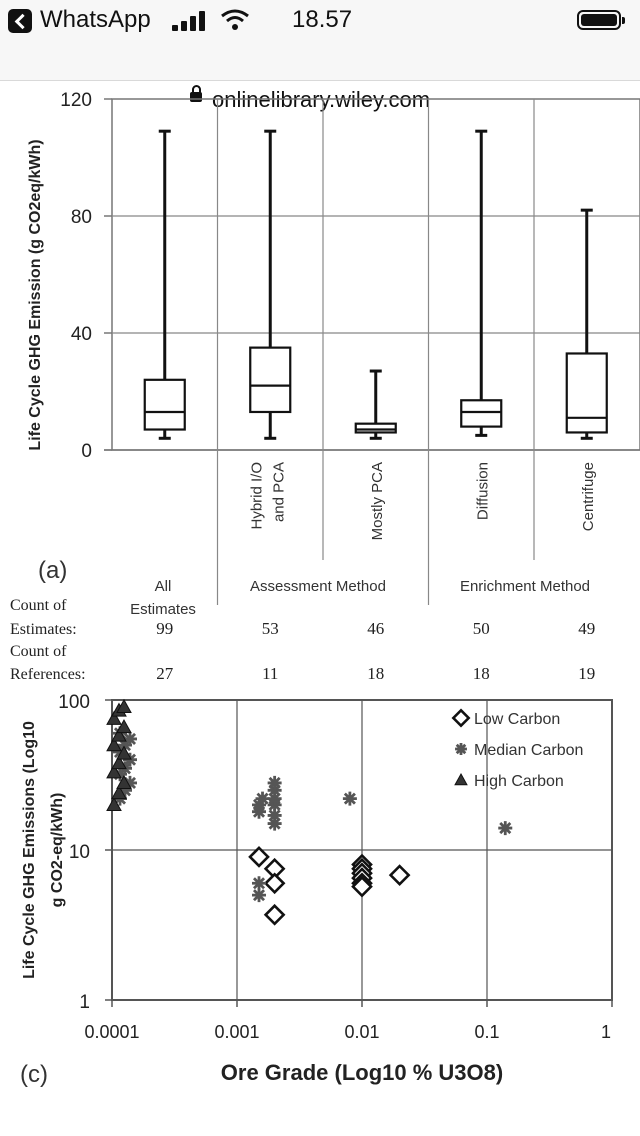 This screenshot has width=640, height=1136. Describe the element at coordinates (375, 404) in the screenshot. I see `box-mostly-pca` at that location.